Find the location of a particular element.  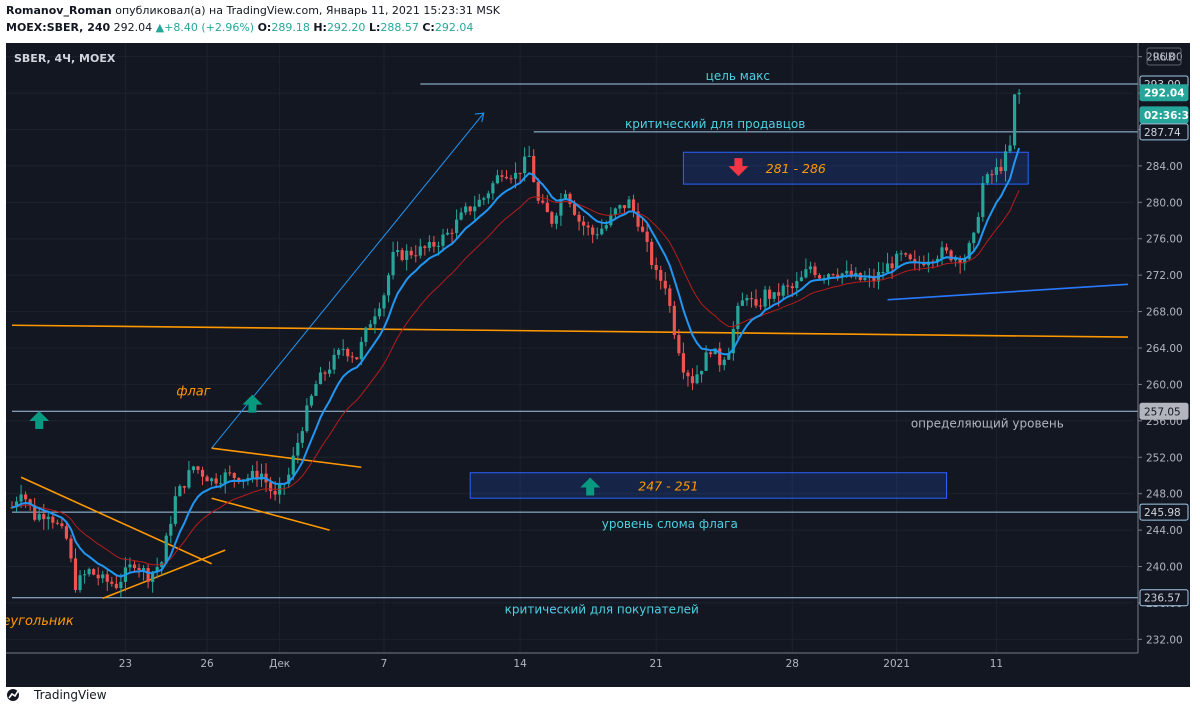

price-tick-label: 232.00 is located at coordinates (1164, 640).